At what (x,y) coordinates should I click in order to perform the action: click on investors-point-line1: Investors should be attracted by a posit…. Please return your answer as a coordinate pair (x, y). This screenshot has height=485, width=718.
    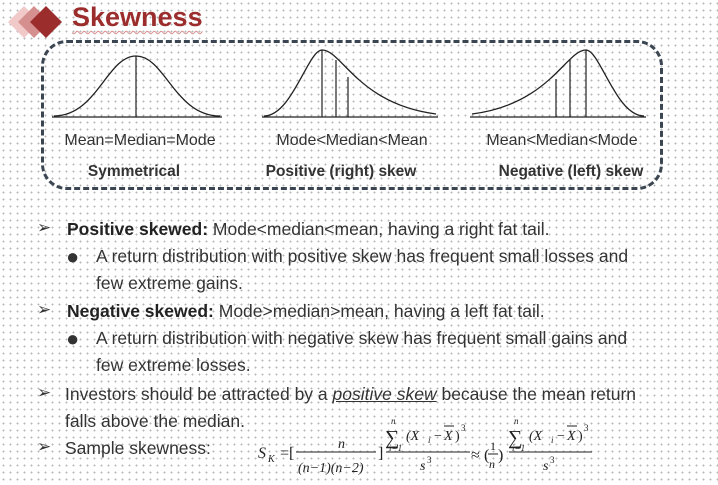
    Looking at the image, I should click on (350, 394).